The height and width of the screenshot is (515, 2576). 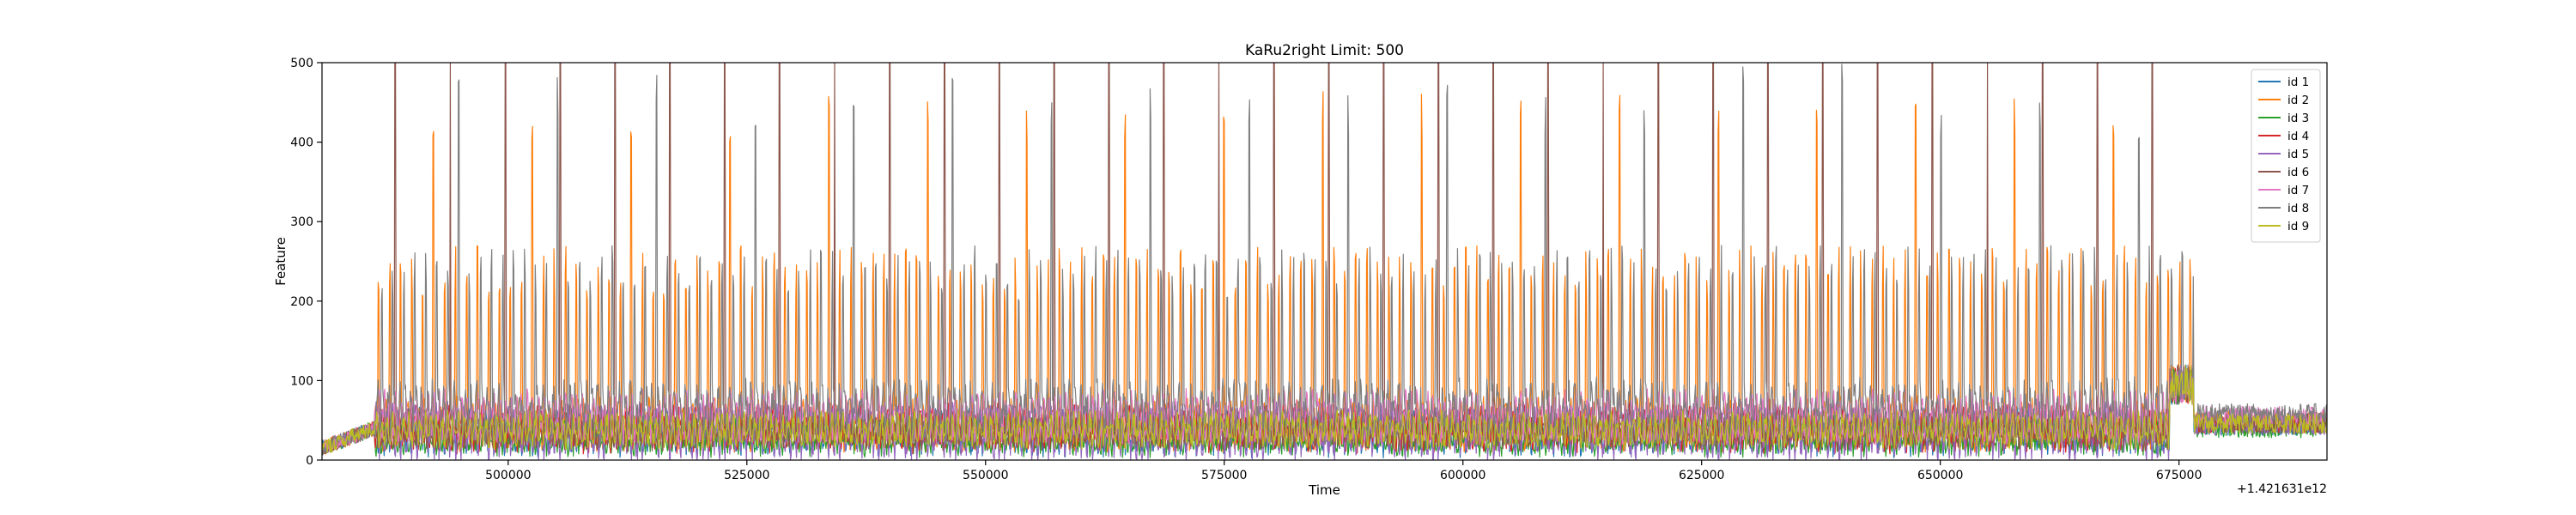 What do you see at coordinates (985, 475) in the screenshot?
I see `x-tick-label: 550000` at bounding box center [985, 475].